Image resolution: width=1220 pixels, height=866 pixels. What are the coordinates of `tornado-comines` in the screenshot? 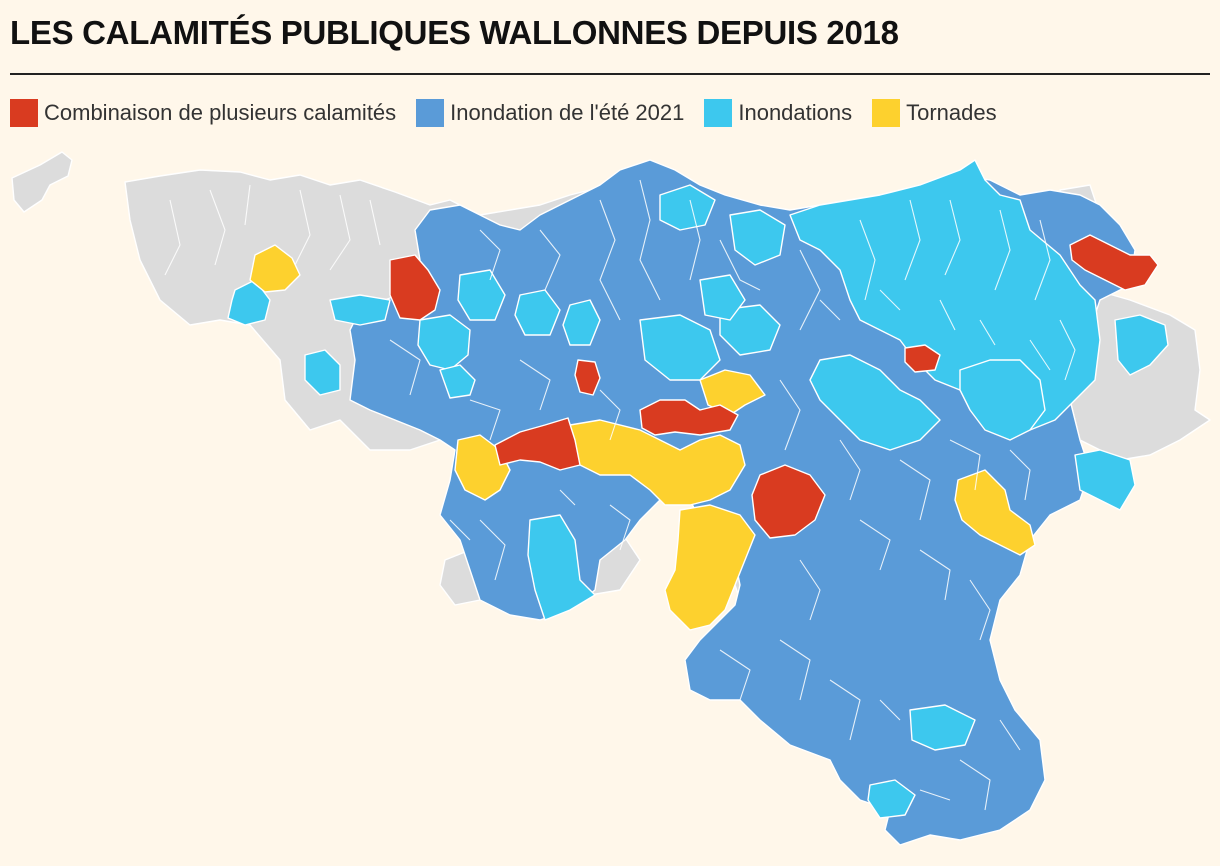 It's located at (275, 268).